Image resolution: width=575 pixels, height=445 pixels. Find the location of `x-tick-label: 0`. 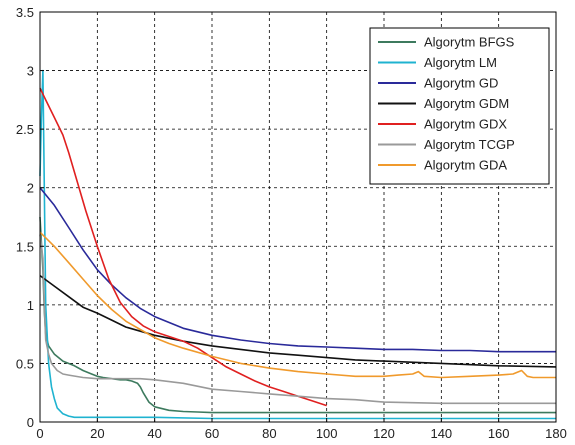

x-tick-label: 0 is located at coordinates (39, 433).